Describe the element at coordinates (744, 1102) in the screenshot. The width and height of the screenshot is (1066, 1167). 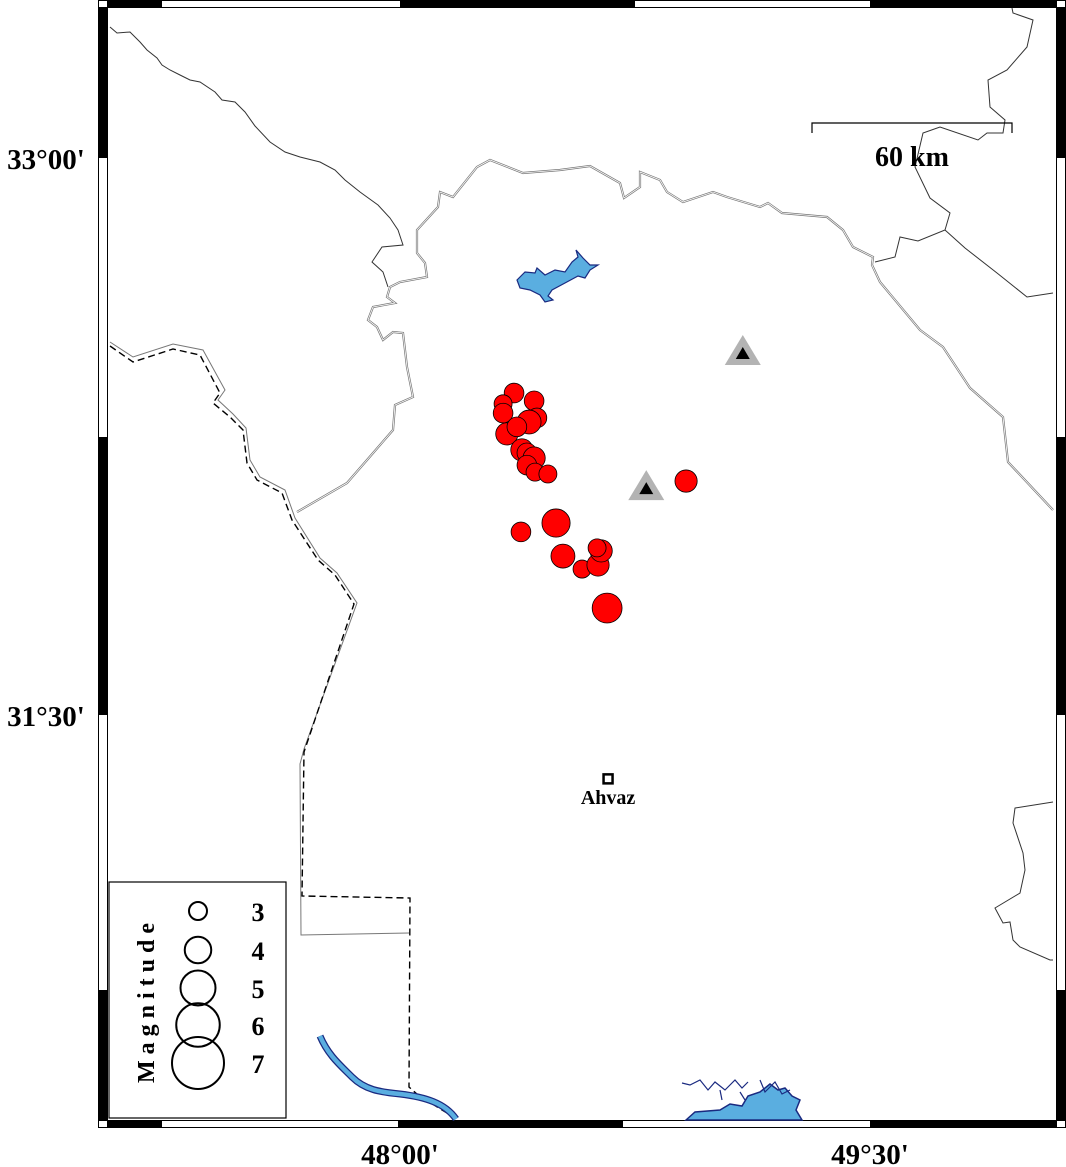
I see `marsh-wetland` at that location.